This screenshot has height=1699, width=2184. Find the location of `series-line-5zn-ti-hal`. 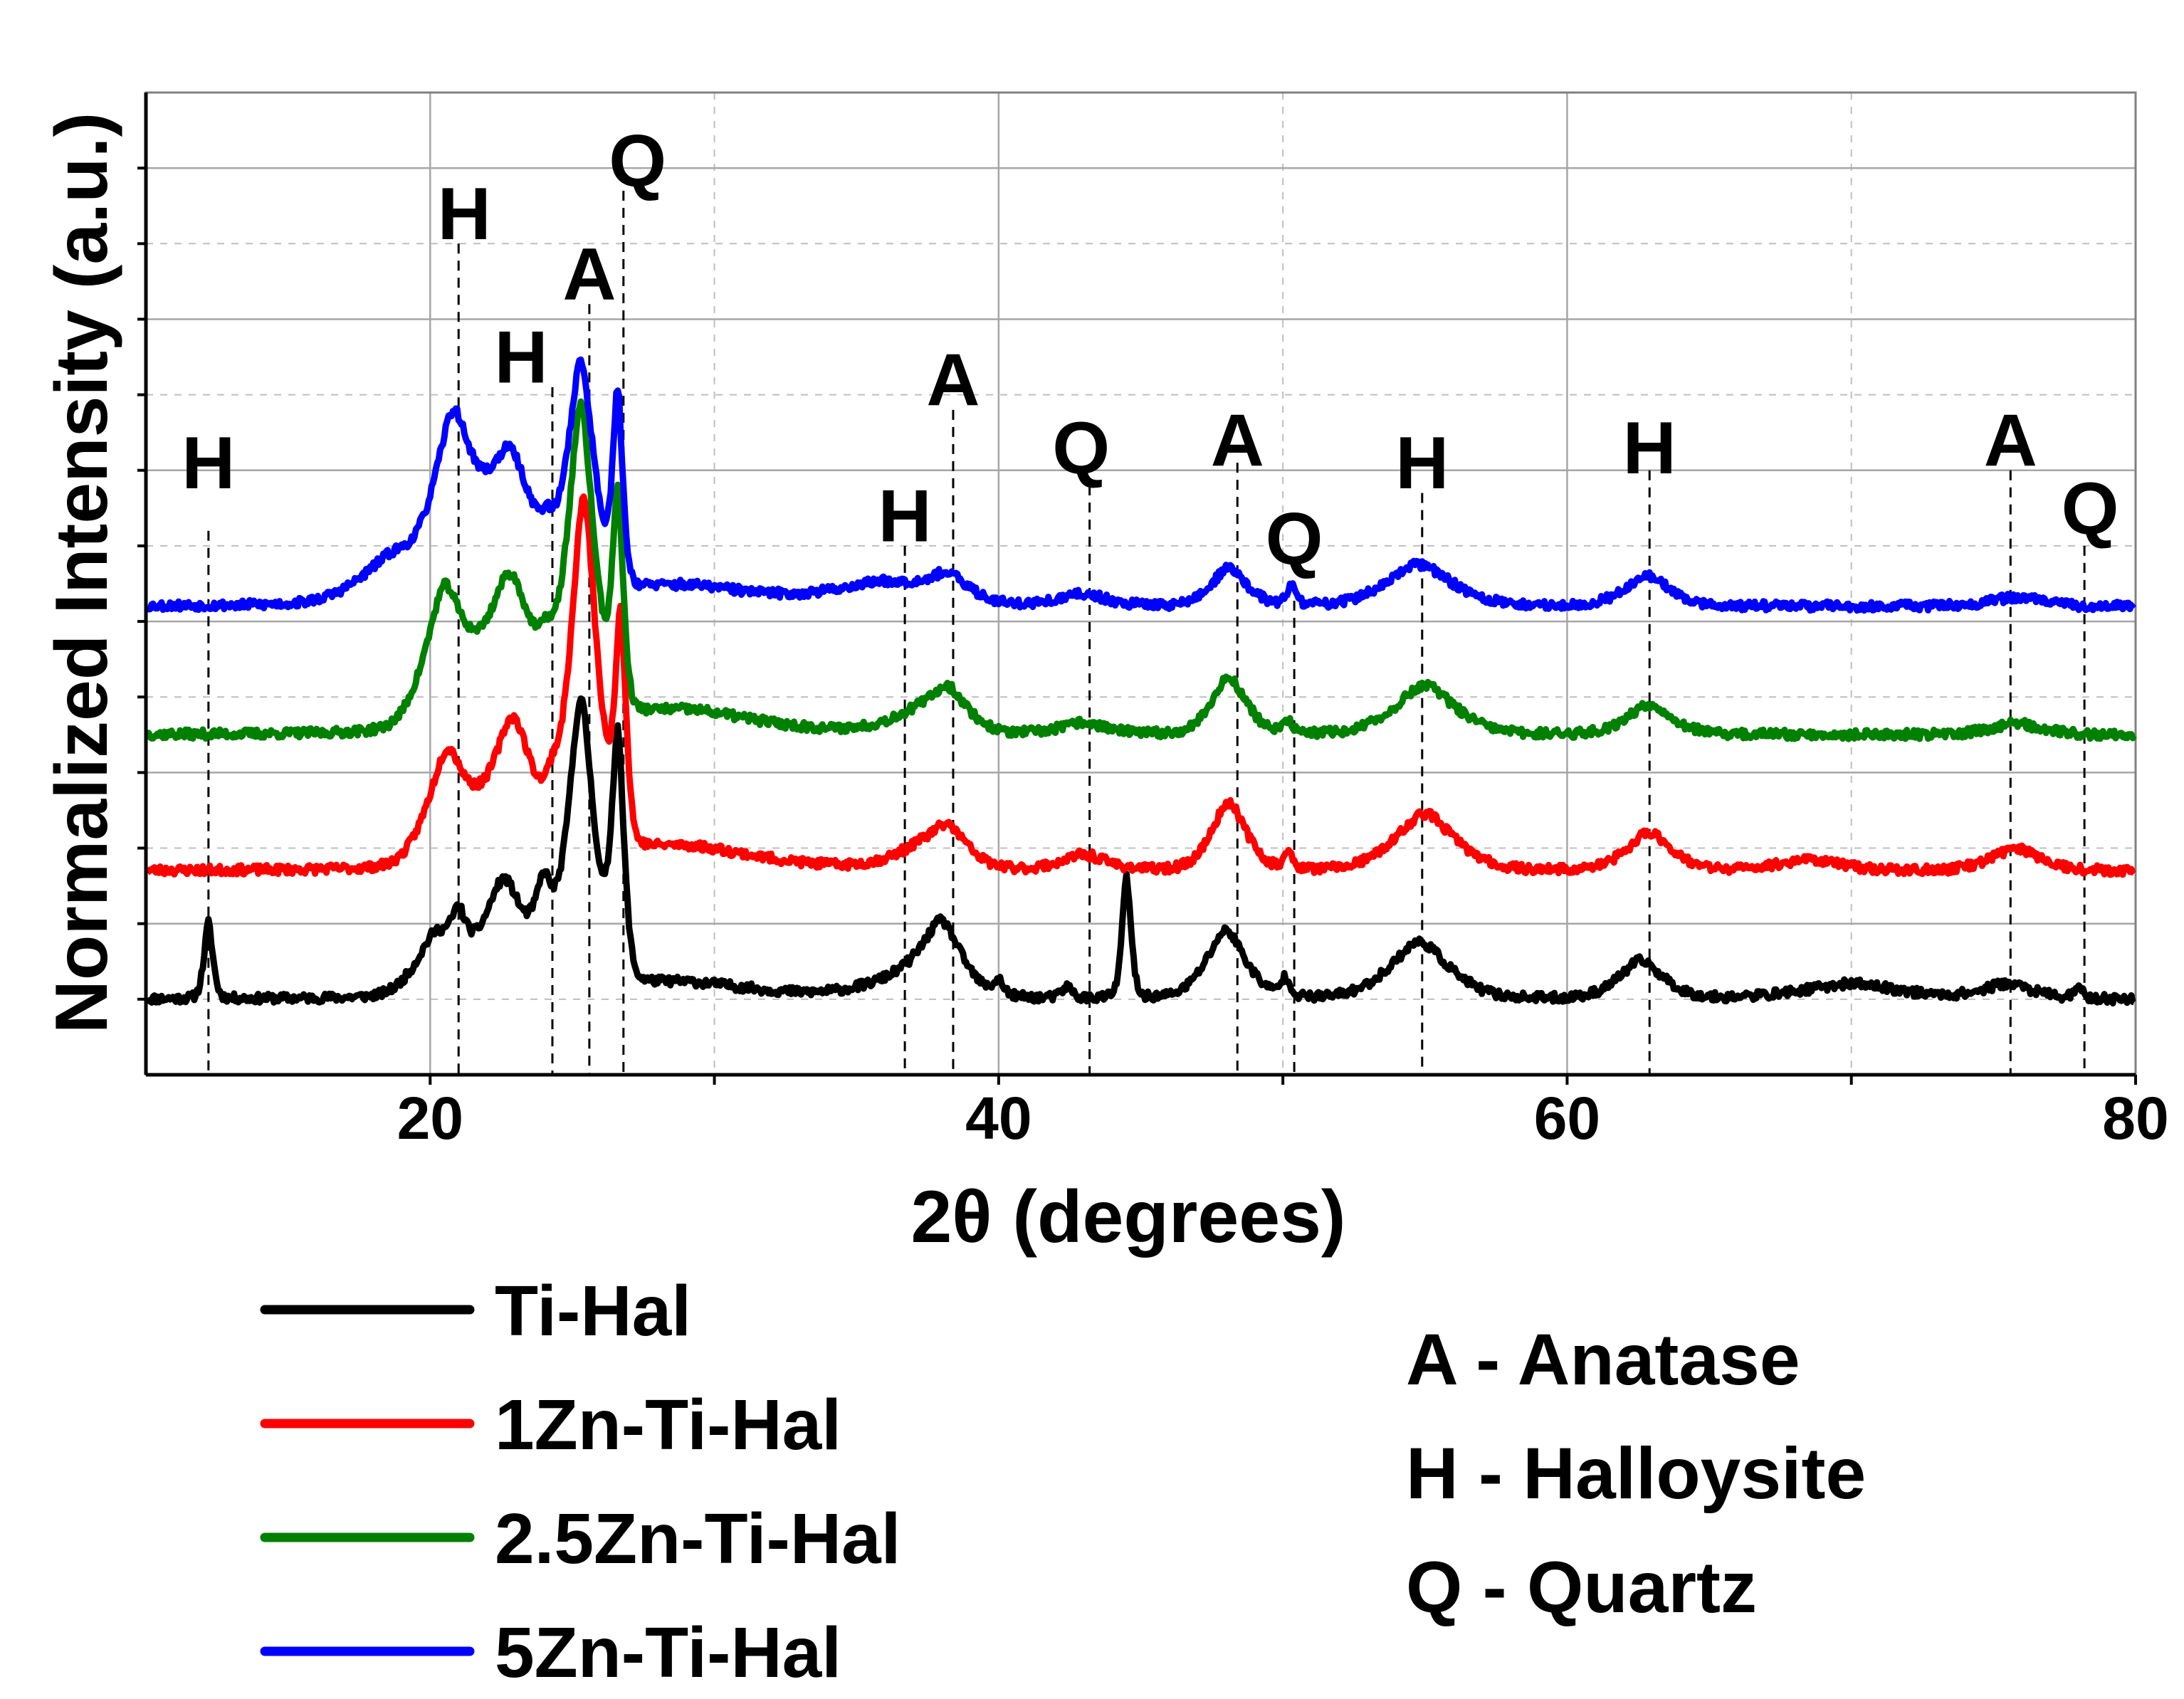

series-line-5zn-ti-hal is located at coordinates (1141, 485).